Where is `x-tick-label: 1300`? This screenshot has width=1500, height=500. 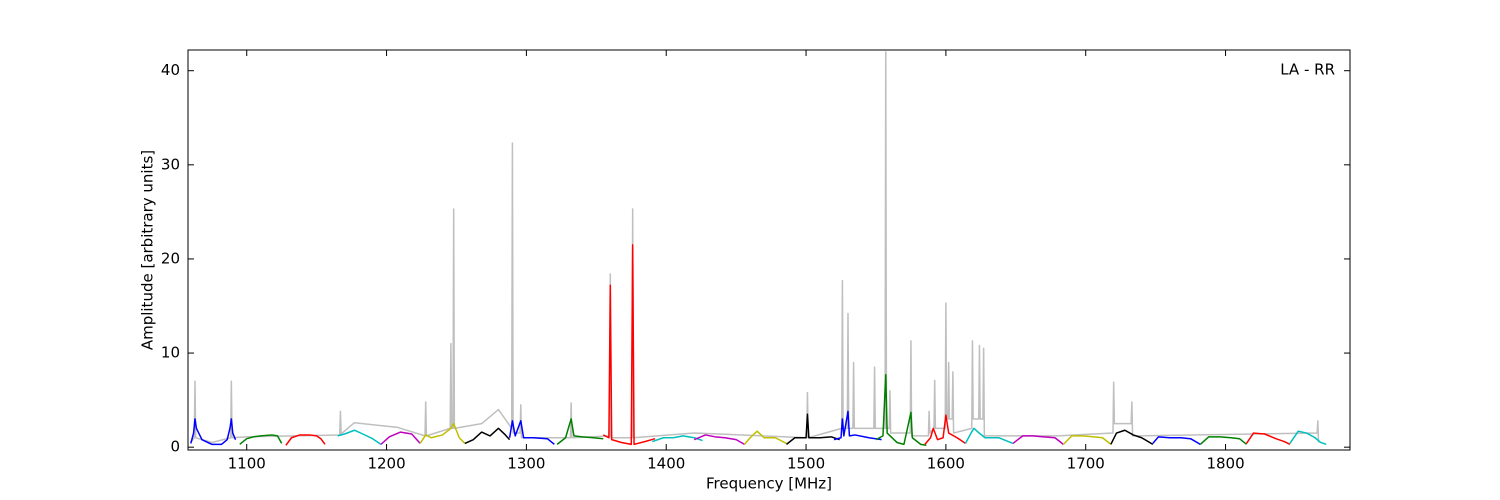
x-tick-label: 1300 is located at coordinates (526, 464).